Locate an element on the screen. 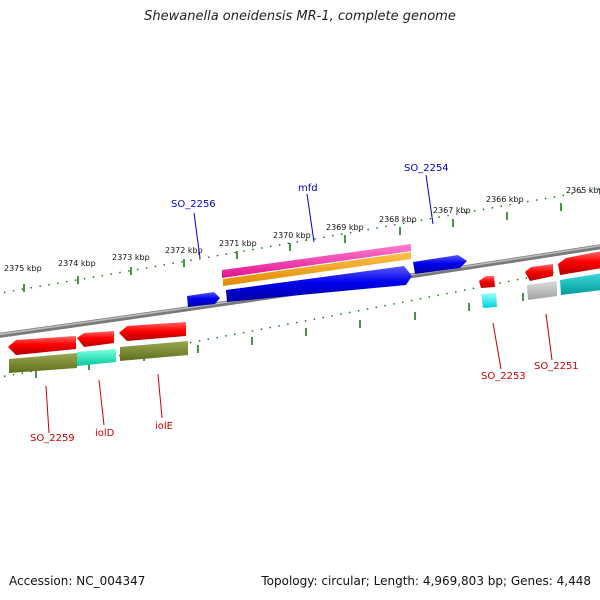  outer-major-ticks is located at coordinates (292, 247).